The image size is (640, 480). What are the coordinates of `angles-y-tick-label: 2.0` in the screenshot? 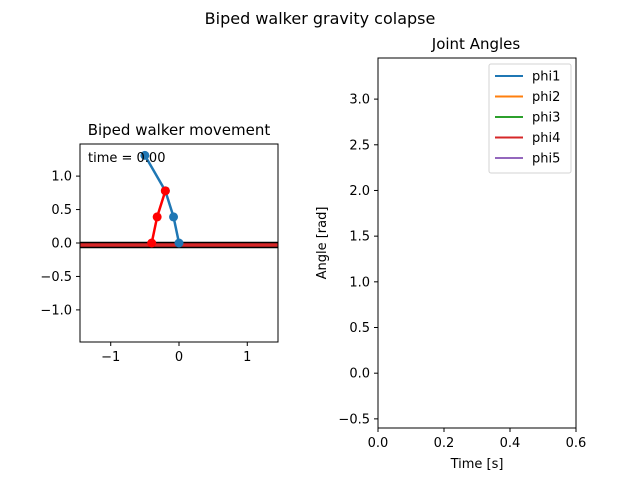 It's located at (359, 191).